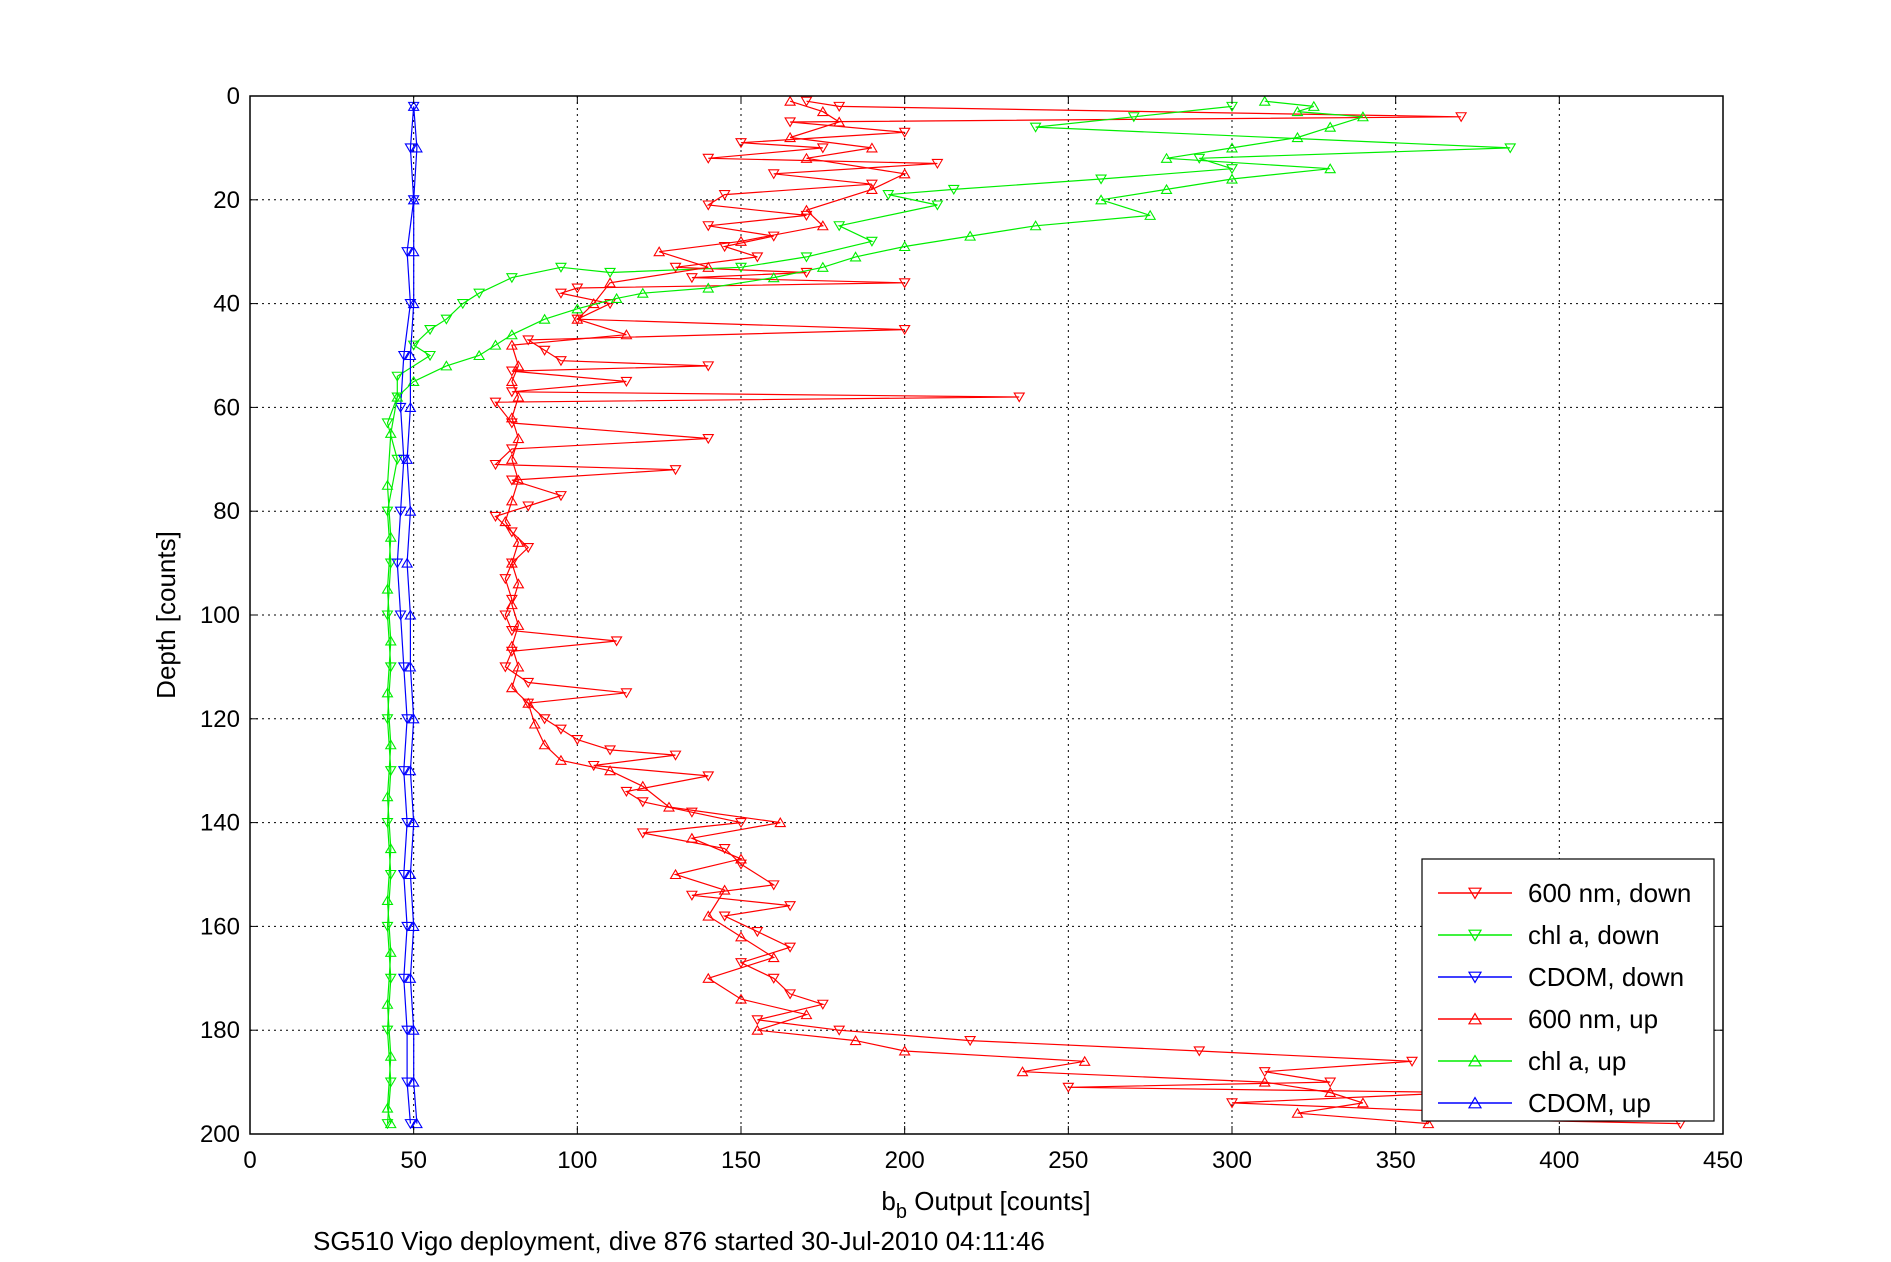 Image resolution: width=1891 pixels, height=1262 pixels. I want to click on legend-label: chl a, down, so click(1594, 935).